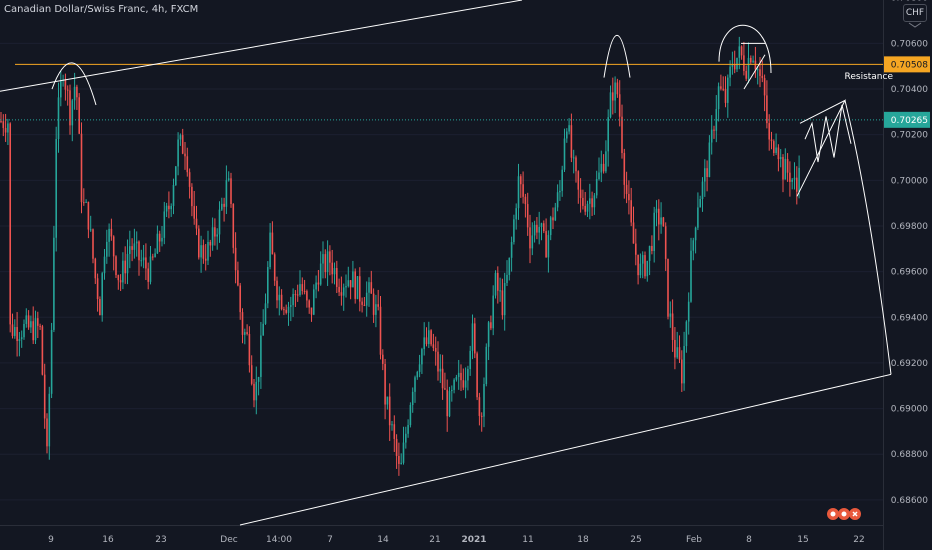 The image size is (932, 550). Describe the element at coordinates (909, 501) in the screenshot. I see `price-tick-label: 0.68600` at that location.